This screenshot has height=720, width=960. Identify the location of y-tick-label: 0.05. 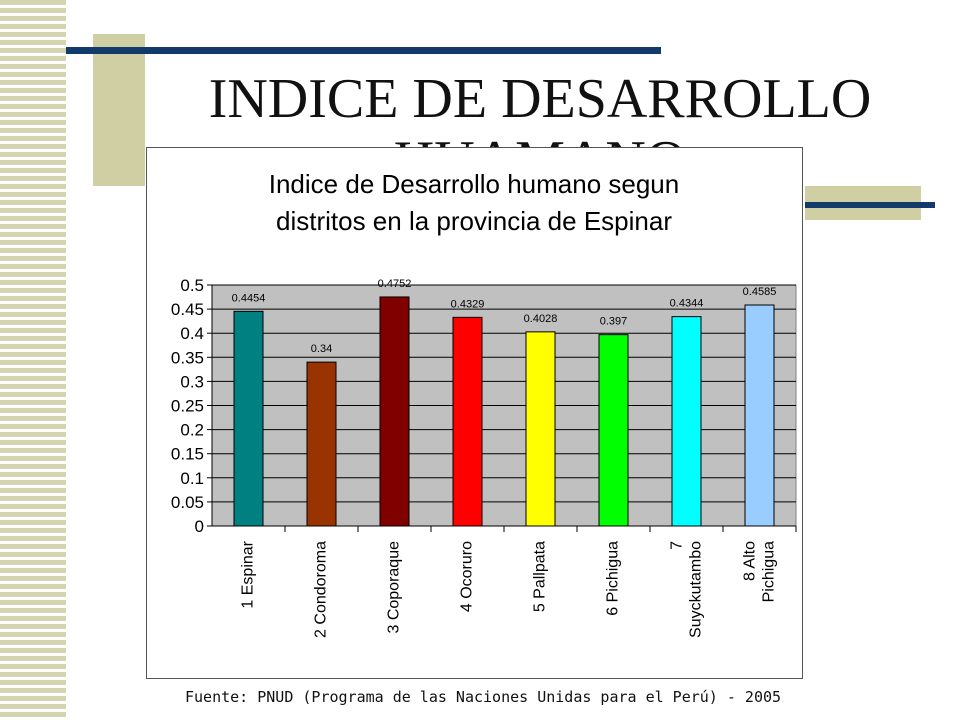
(187, 502).